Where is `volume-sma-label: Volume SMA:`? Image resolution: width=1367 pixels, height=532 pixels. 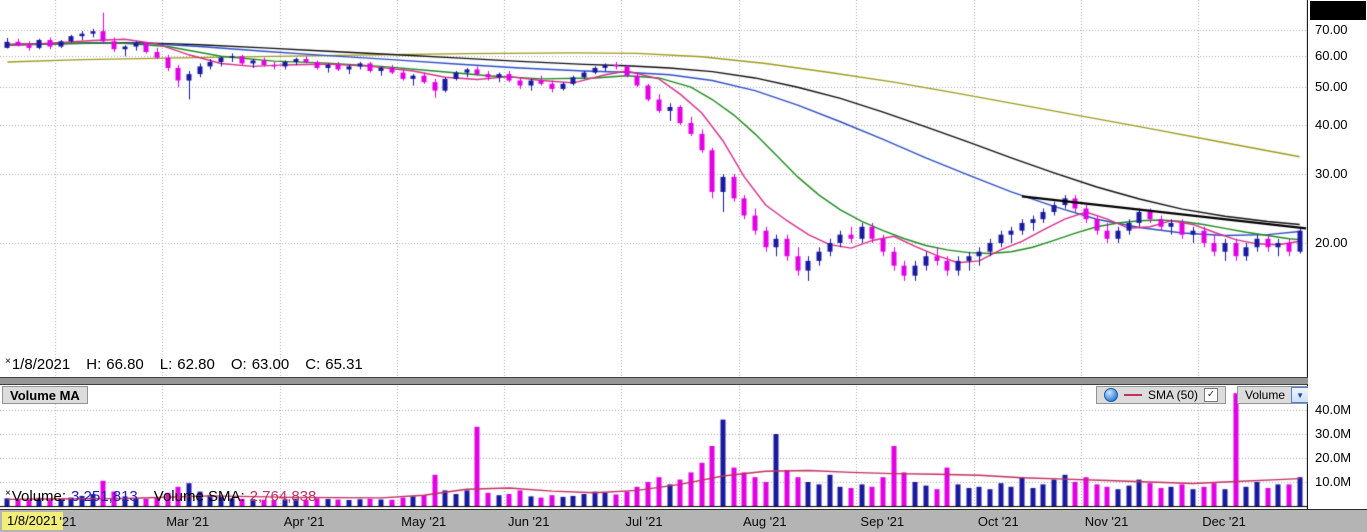
volume-sma-label: Volume SMA: is located at coordinates (199, 496).